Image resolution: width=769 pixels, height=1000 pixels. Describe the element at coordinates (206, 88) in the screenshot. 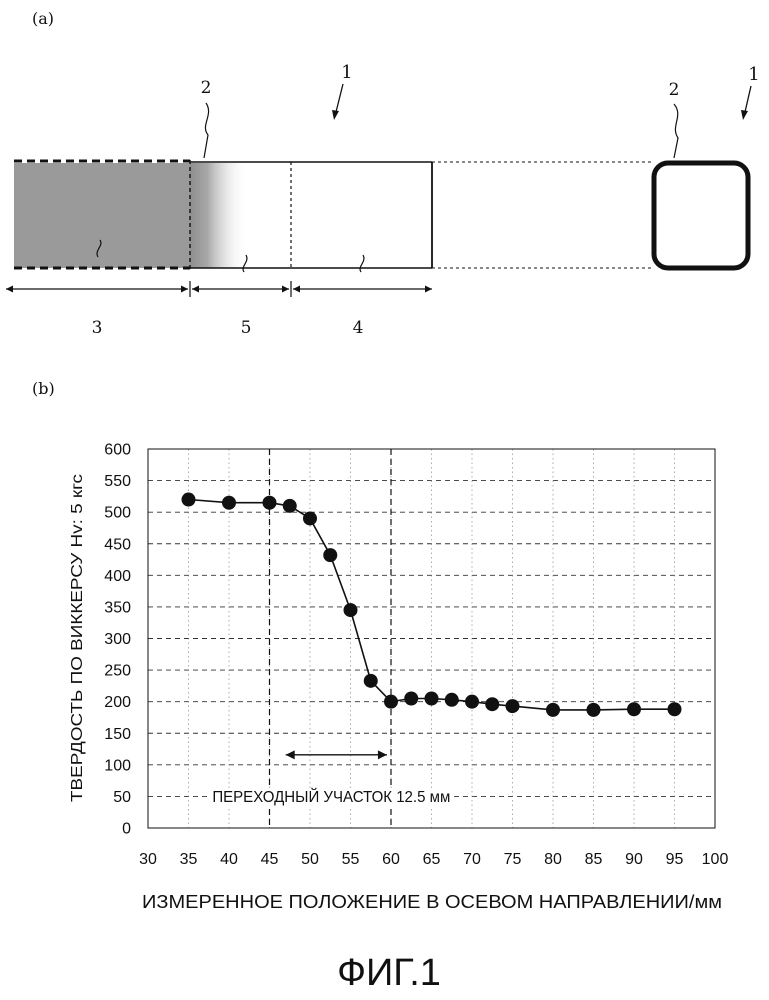

I see `callout-2-left: 2` at that location.